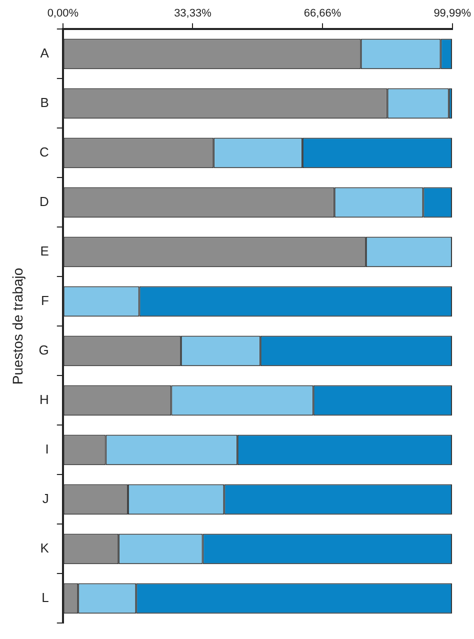 This screenshot has height=639, width=474. What do you see at coordinates (44, 300) in the screenshot?
I see `y-tick-label: F` at bounding box center [44, 300].